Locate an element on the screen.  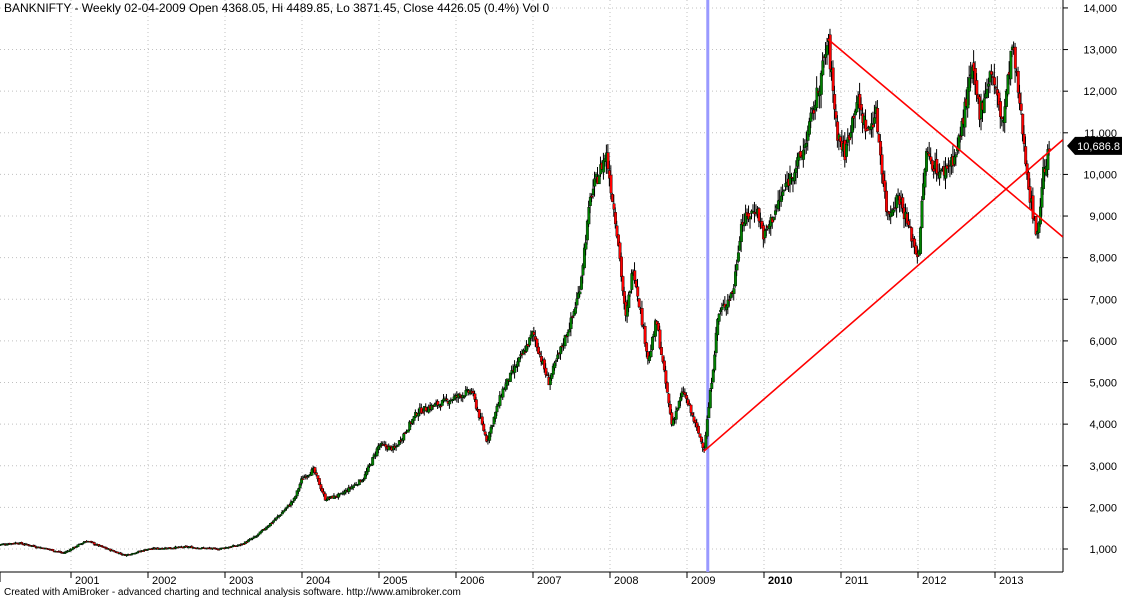
y-tick-label: 4,000 is located at coordinates (1103, 425).